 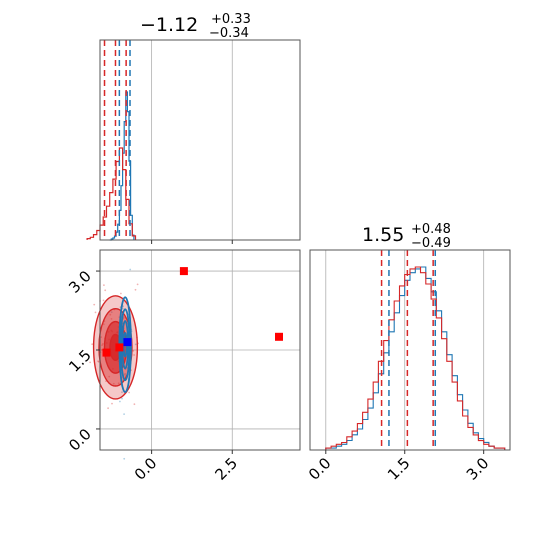 I want to click on y-title-minus: −0.49, so click(x=431, y=243).